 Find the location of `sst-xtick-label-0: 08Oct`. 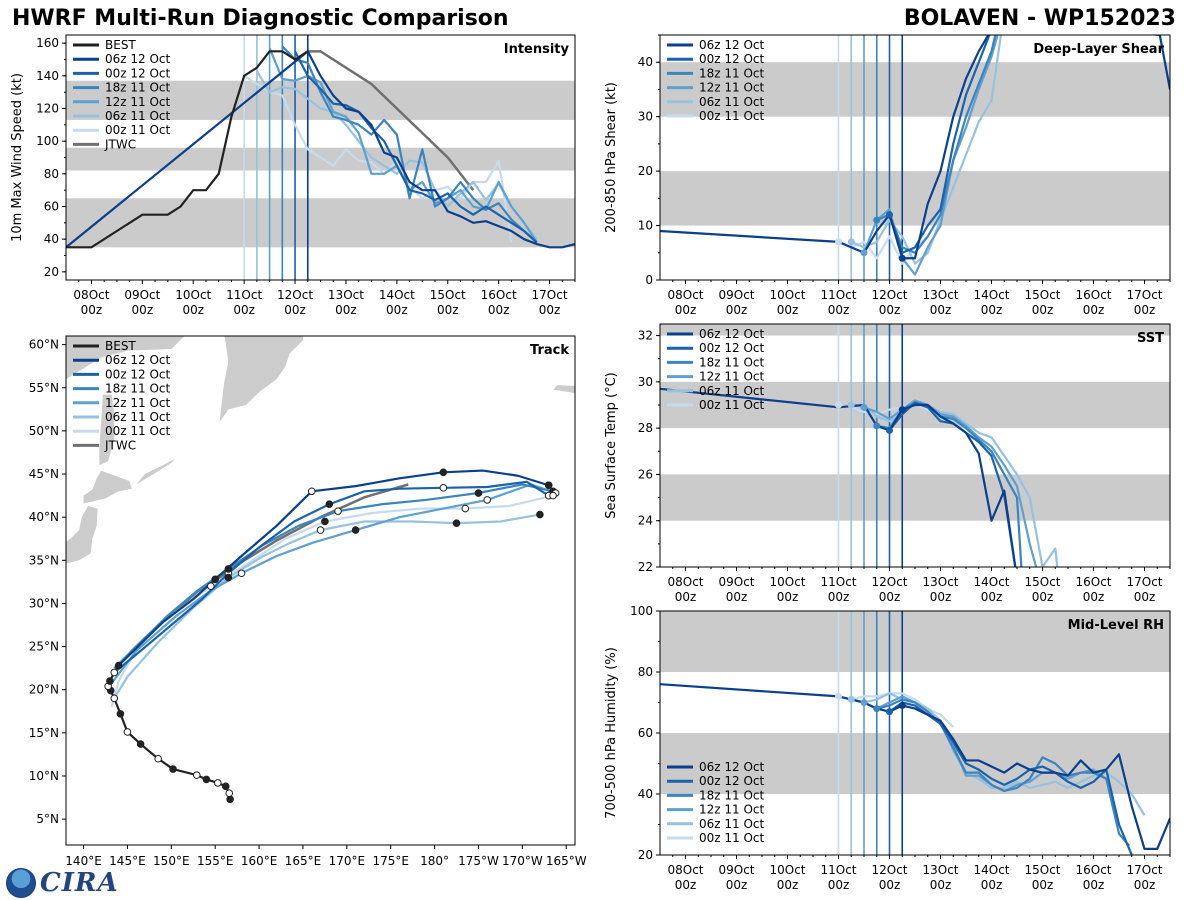

sst-xtick-label-0: 08Oct is located at coordinates (685, 582).